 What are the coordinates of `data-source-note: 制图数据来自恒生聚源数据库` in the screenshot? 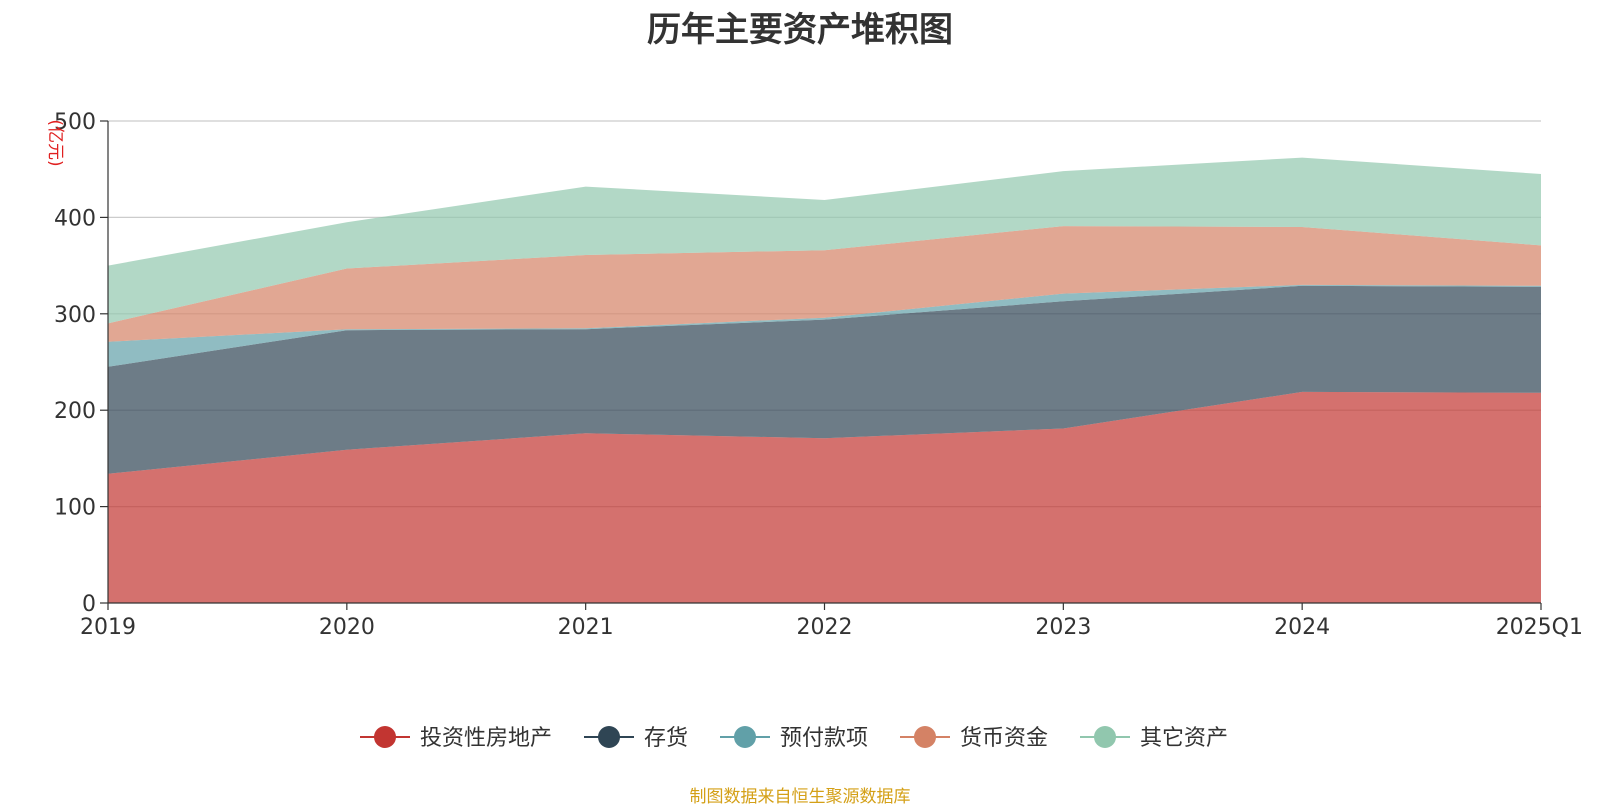 It's located at (800, 797).